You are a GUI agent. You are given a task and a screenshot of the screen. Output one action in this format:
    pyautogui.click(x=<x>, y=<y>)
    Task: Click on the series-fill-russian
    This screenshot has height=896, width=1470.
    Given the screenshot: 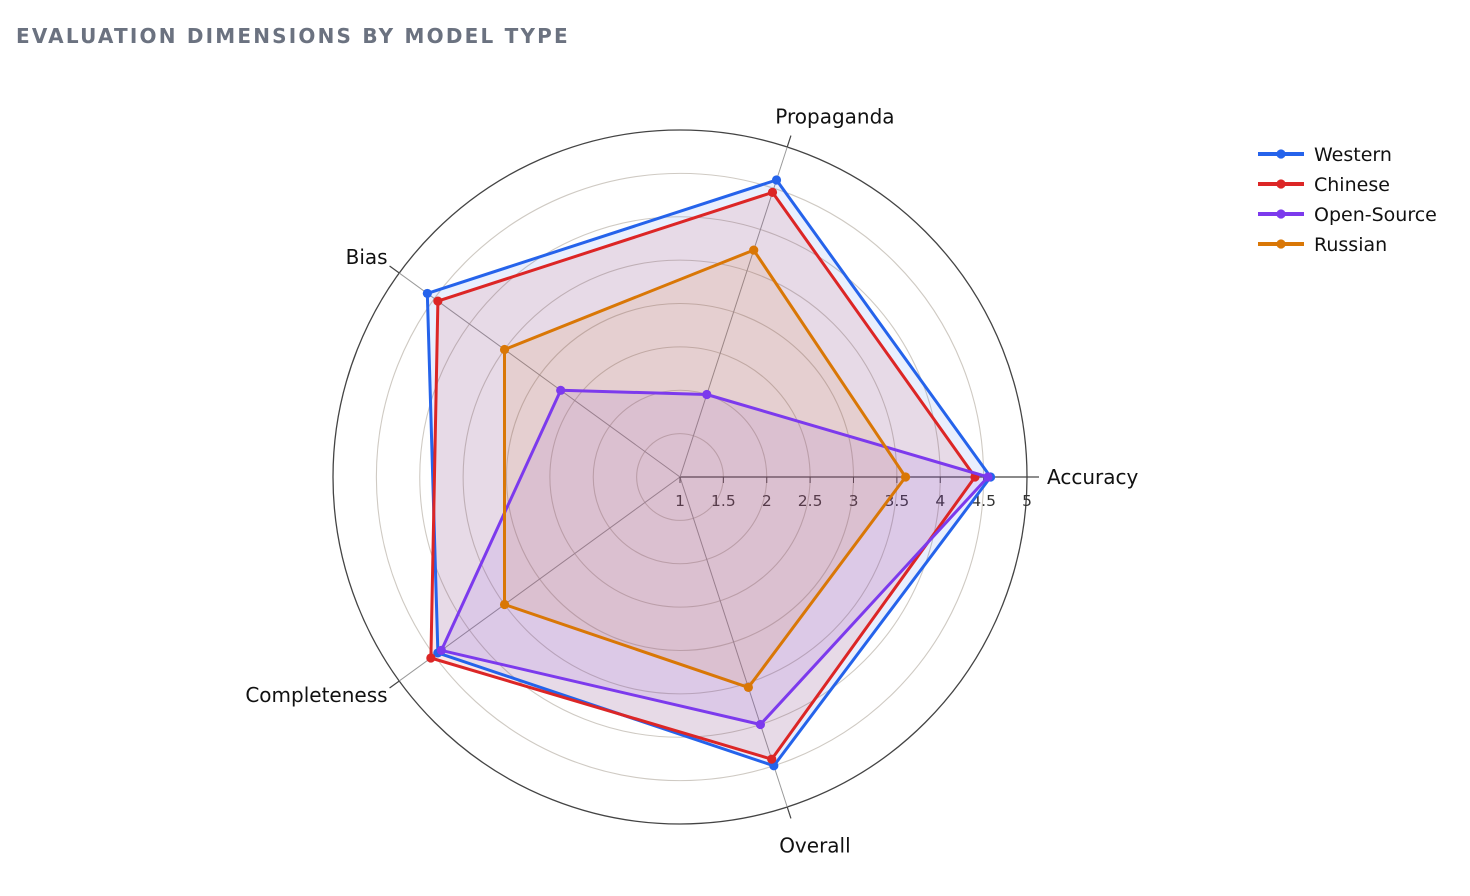 What is the action you would take?
    pyautogui.click(x=705, y=469)
    